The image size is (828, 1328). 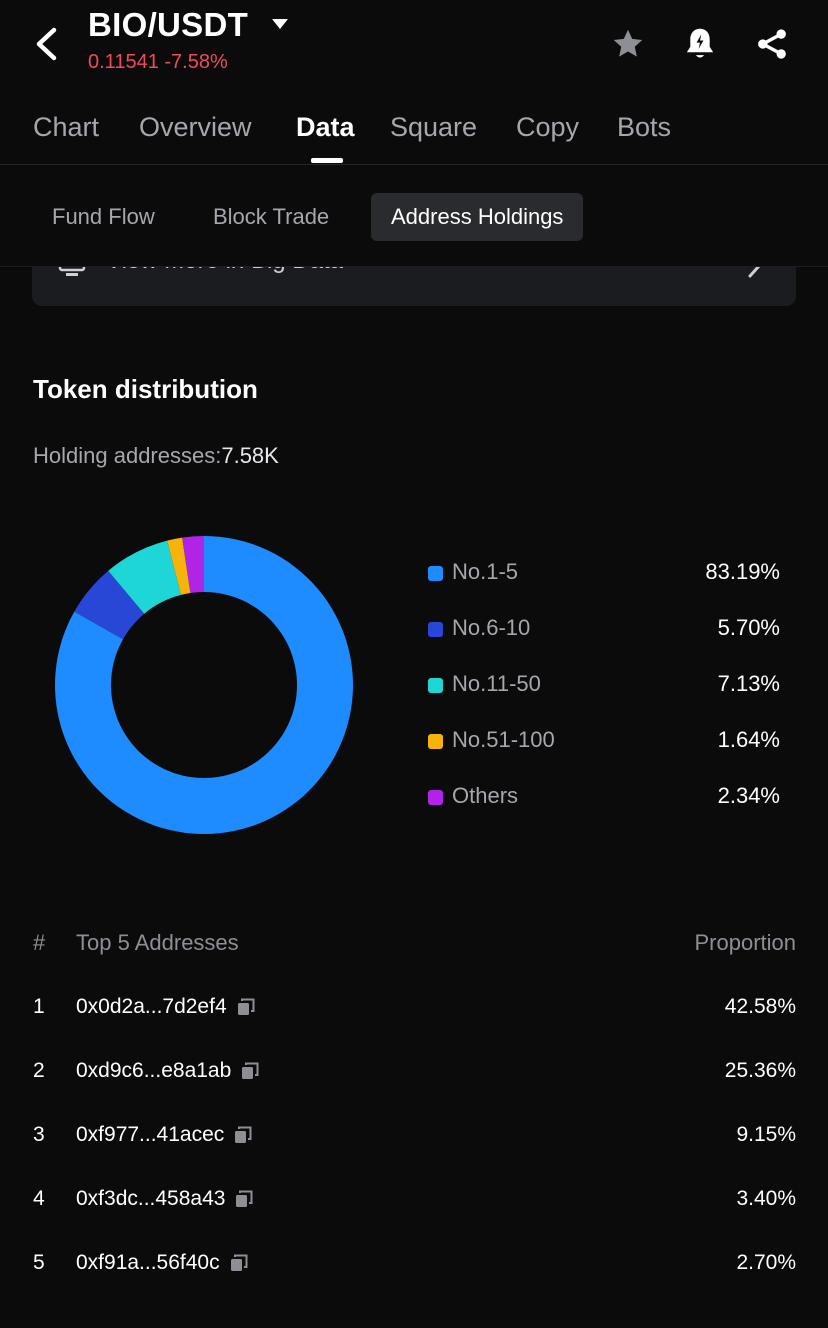 I want to click on subtabs-bar: Fund Flow Block Trade Address Holdings, so click(x=414, y=216).